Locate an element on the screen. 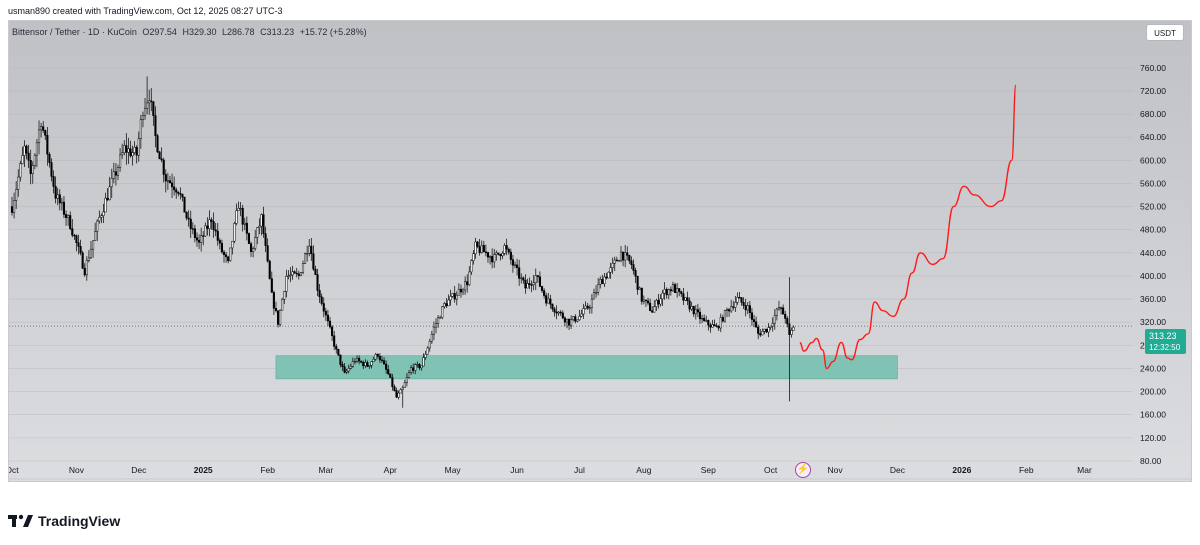  y-tick-label: 400.00 is located at coordinates (1153, 276).